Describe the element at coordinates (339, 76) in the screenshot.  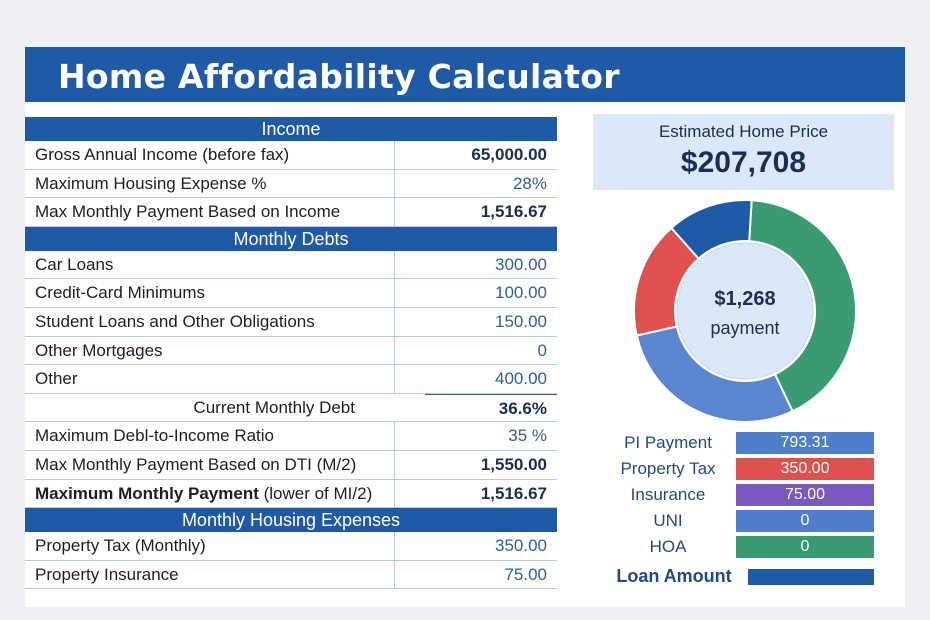
I see `page-title: Home Affordability Calculator` at that location.